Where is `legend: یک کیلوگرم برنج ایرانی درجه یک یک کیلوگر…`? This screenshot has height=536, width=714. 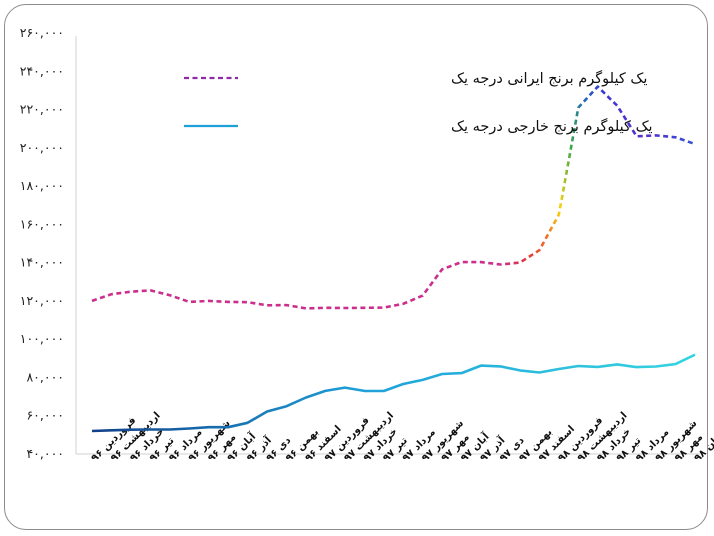 legend: یک کیلوگرم برنج ایرانی درجه یک یک کیلوگر… is located at coordinates (418, 102).